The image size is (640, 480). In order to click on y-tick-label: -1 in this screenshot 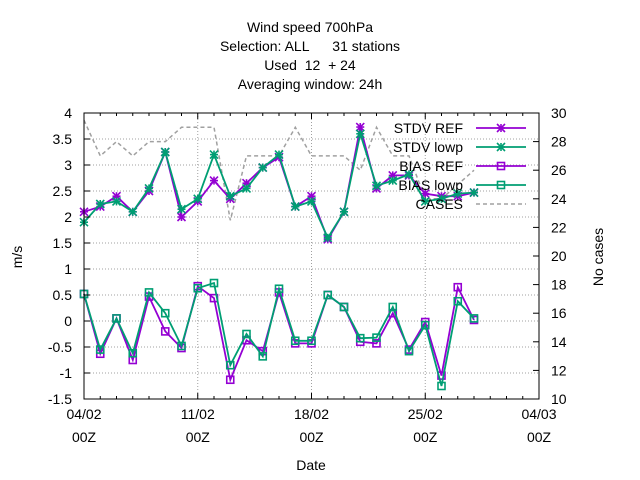, I will do `click(66, 373)`.